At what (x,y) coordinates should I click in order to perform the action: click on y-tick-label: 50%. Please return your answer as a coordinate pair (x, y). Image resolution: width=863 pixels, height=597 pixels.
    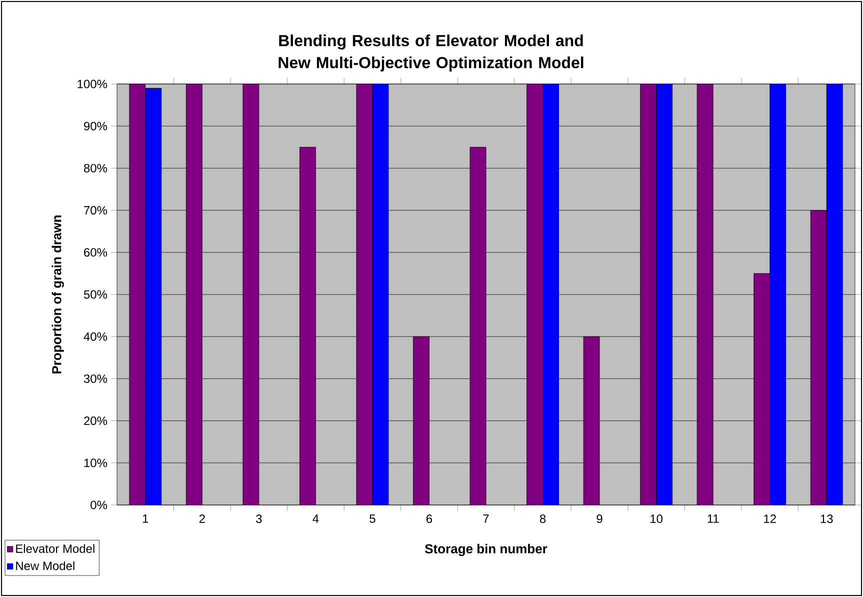
    Looking at the image, I should click on (96, 294).